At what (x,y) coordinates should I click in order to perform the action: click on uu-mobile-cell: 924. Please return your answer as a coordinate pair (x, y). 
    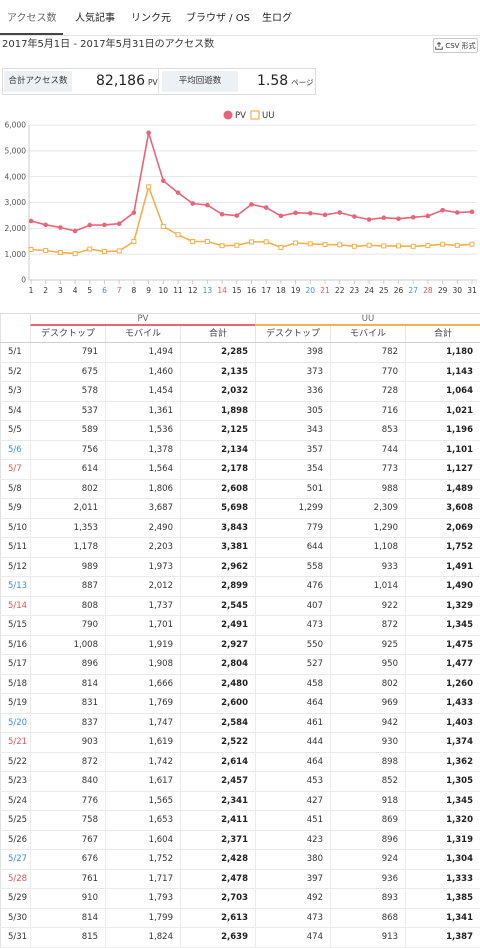
    Looking at the image, I should click on (367, 859).